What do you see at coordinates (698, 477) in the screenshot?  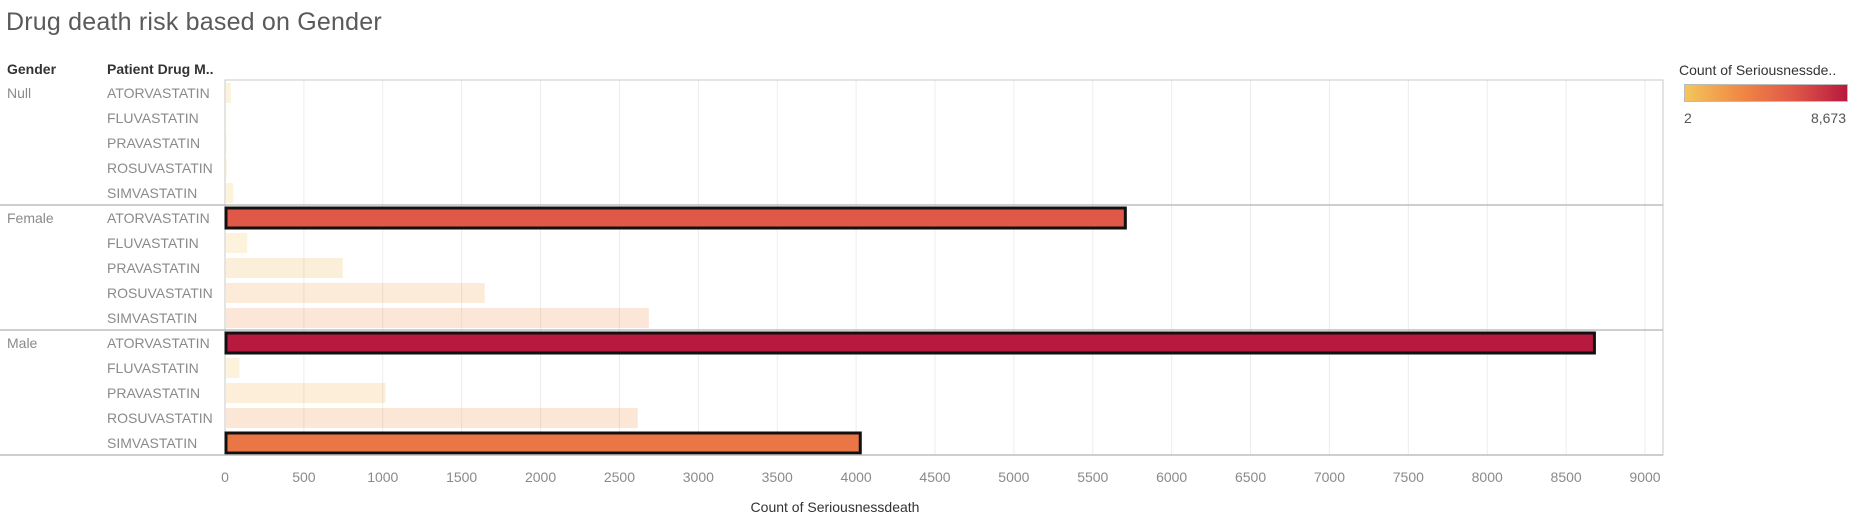 I see `x-tick-label: 3000` at bounding box center [698, 477].